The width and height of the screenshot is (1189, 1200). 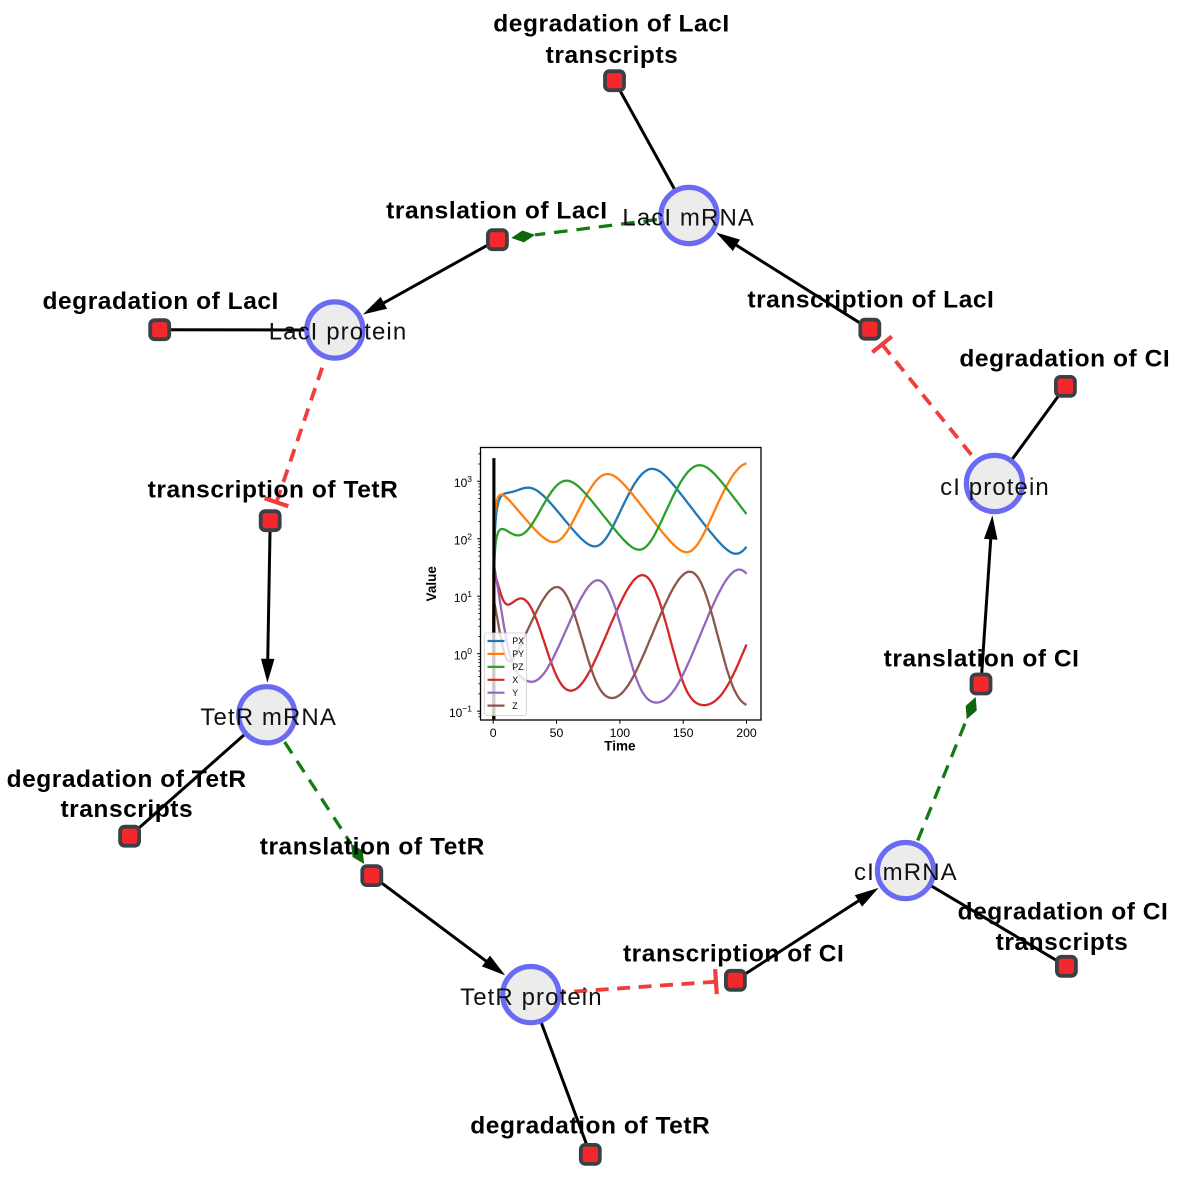 I want to click on svg-text: LacI protein, so click(x=338, y=332).